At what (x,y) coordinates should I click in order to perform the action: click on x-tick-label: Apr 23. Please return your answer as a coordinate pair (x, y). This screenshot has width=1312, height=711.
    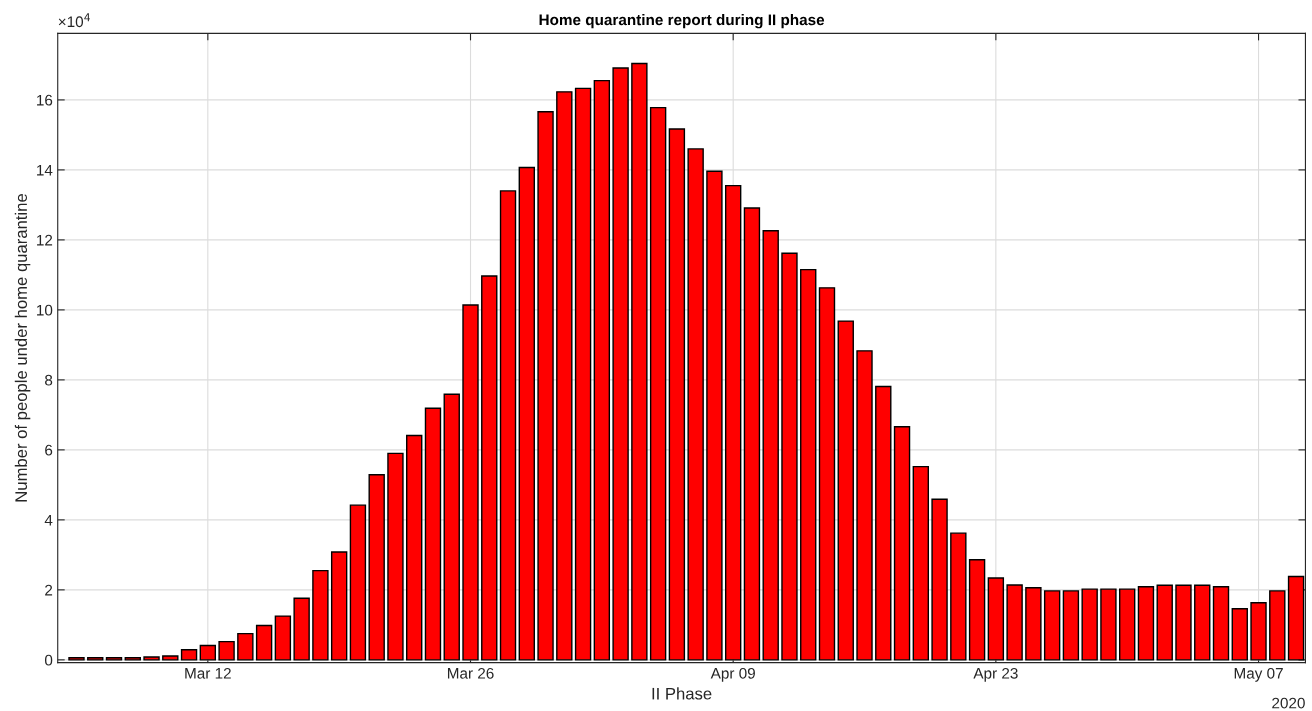
    Looking at the image, I should click on (995, 674).